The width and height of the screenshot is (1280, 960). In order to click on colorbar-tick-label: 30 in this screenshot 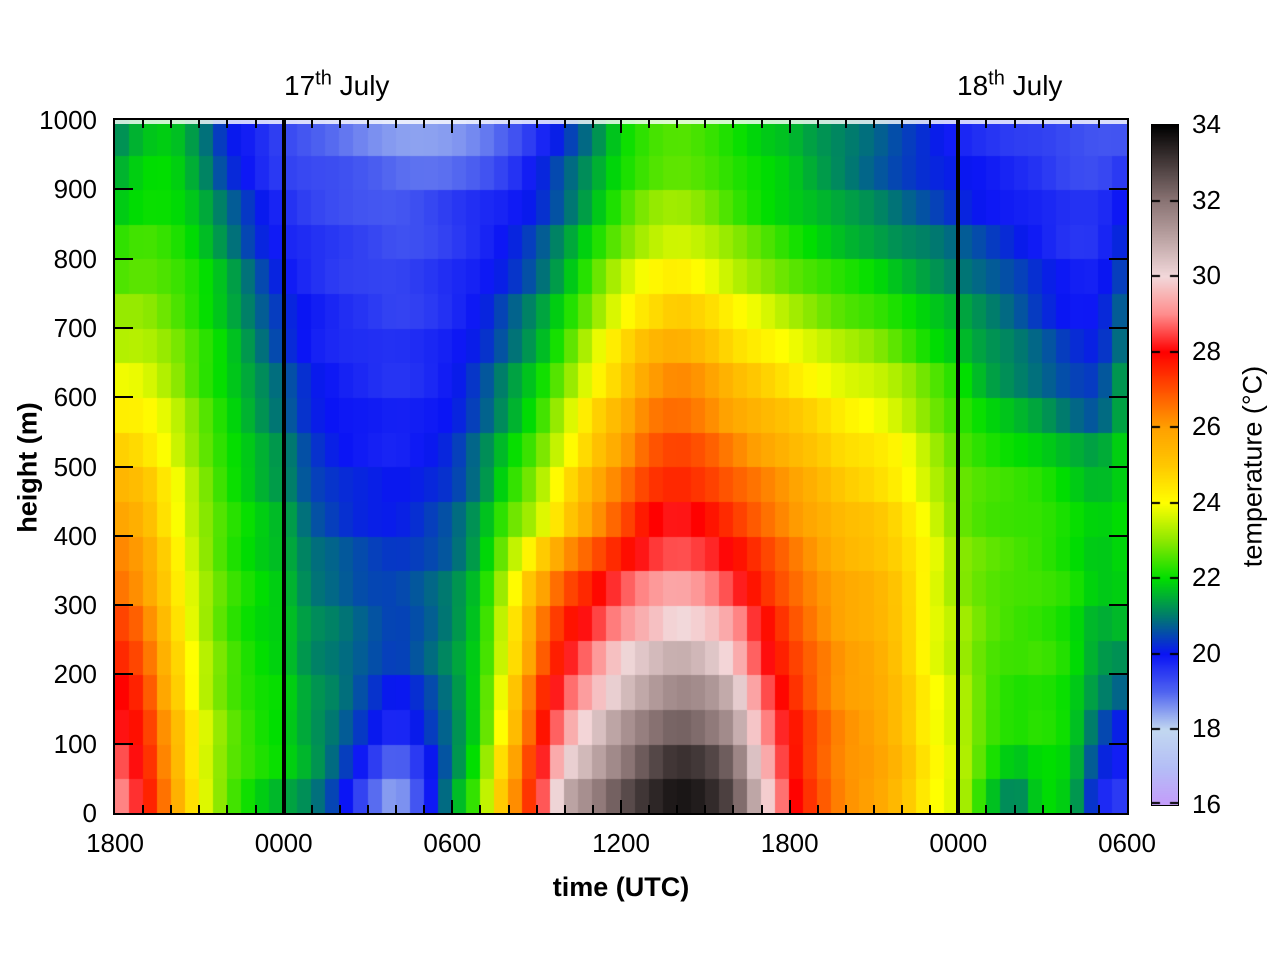, I will do `click(1206, 275)`.